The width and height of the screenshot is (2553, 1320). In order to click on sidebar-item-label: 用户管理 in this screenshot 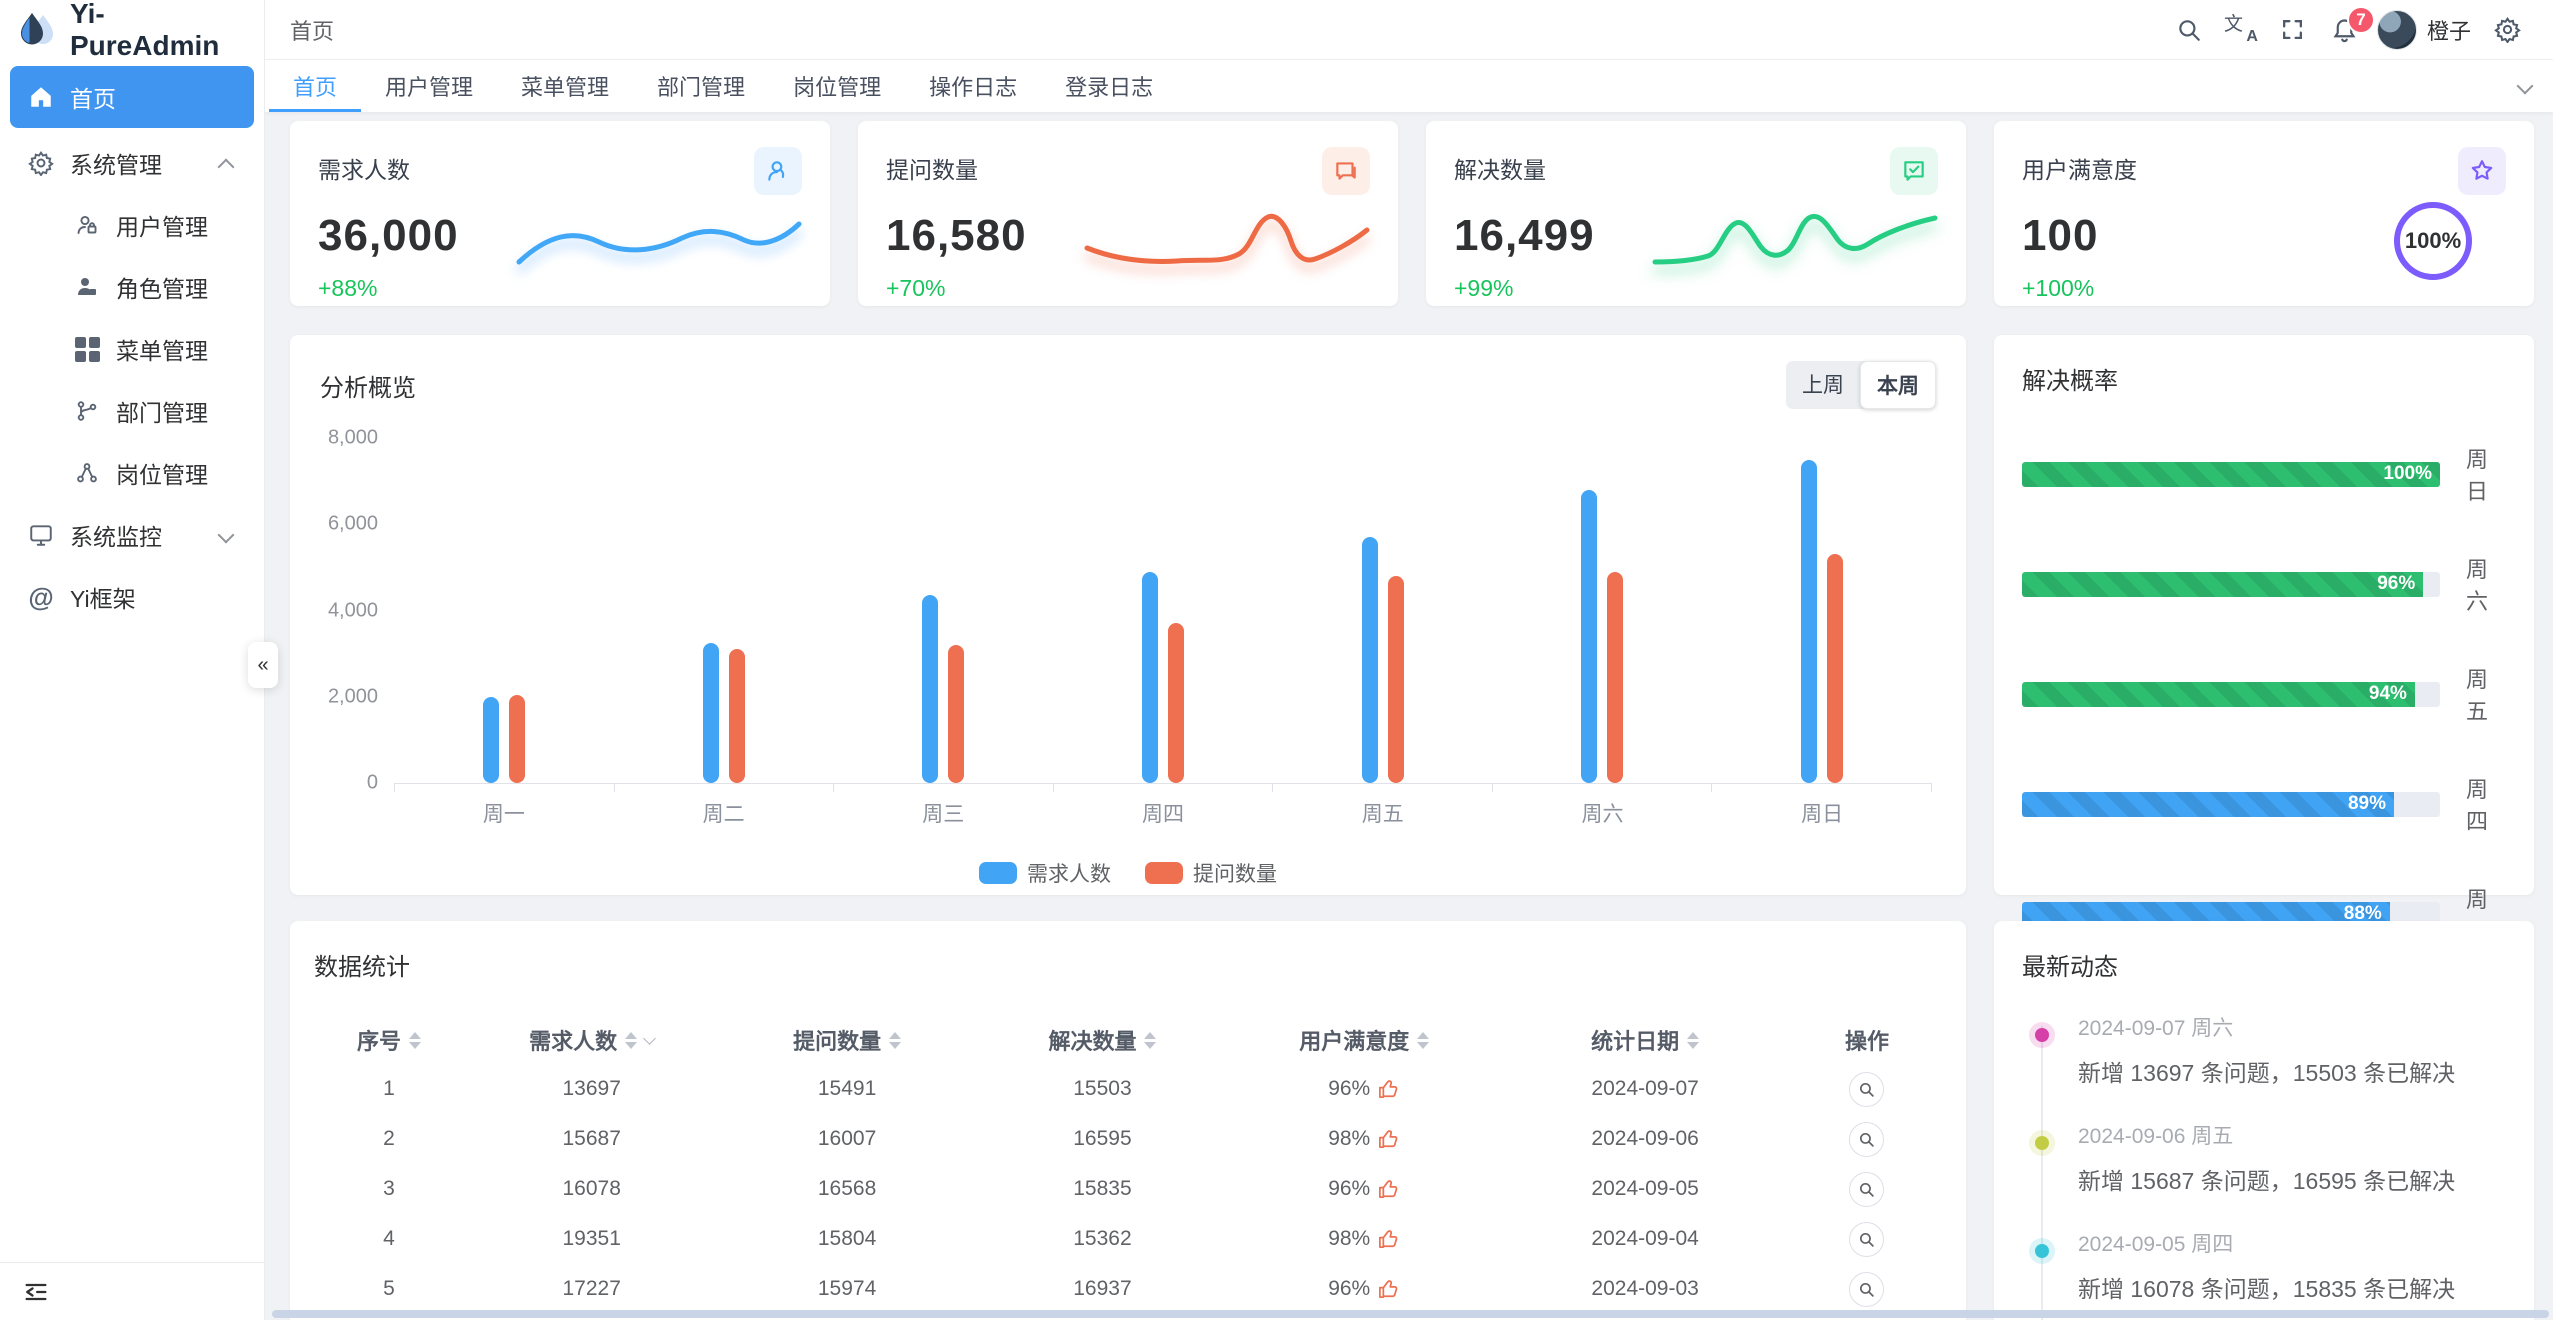, I will do `click(162, 227)`.